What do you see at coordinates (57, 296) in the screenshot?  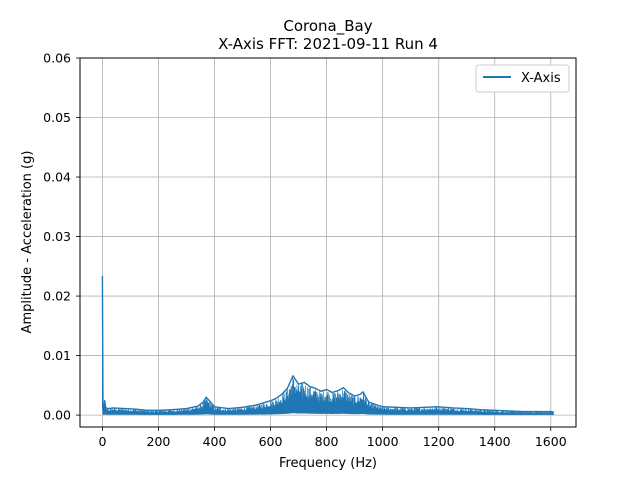 I see `y-tick-label: 0.02` at bounding box center [57, 296].